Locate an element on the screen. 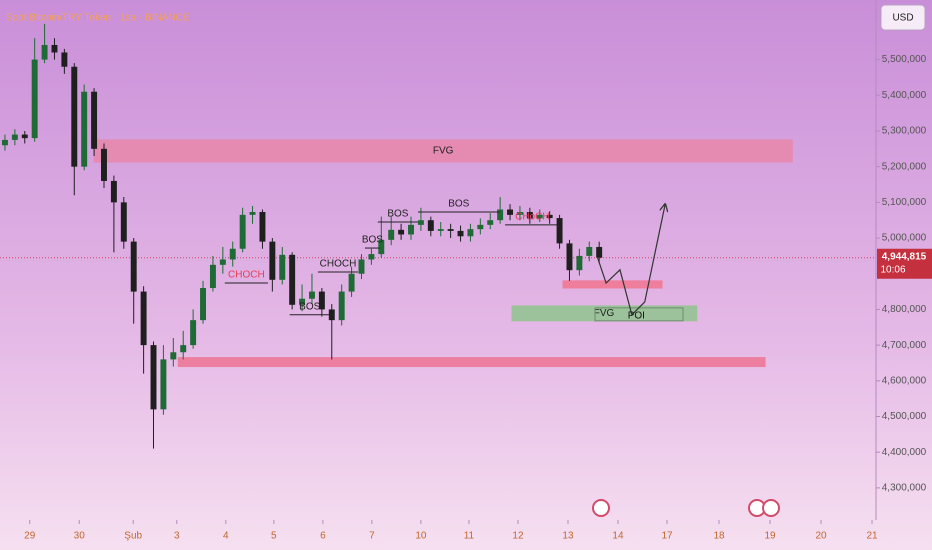 The height and width of the screenshot is (550, 932). x-tick-label: 6 is located at coordinates (323, 536).